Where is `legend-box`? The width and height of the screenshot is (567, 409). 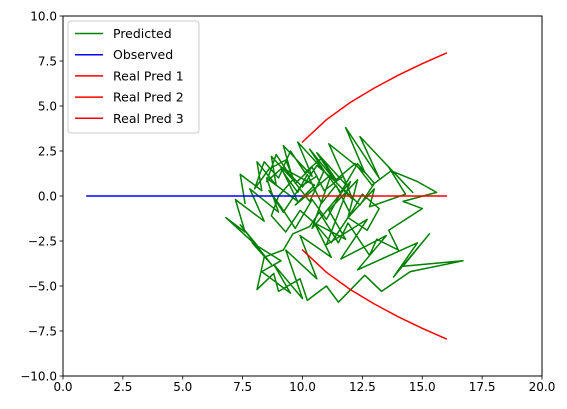 legend-box is located at coordinates (133, 77).